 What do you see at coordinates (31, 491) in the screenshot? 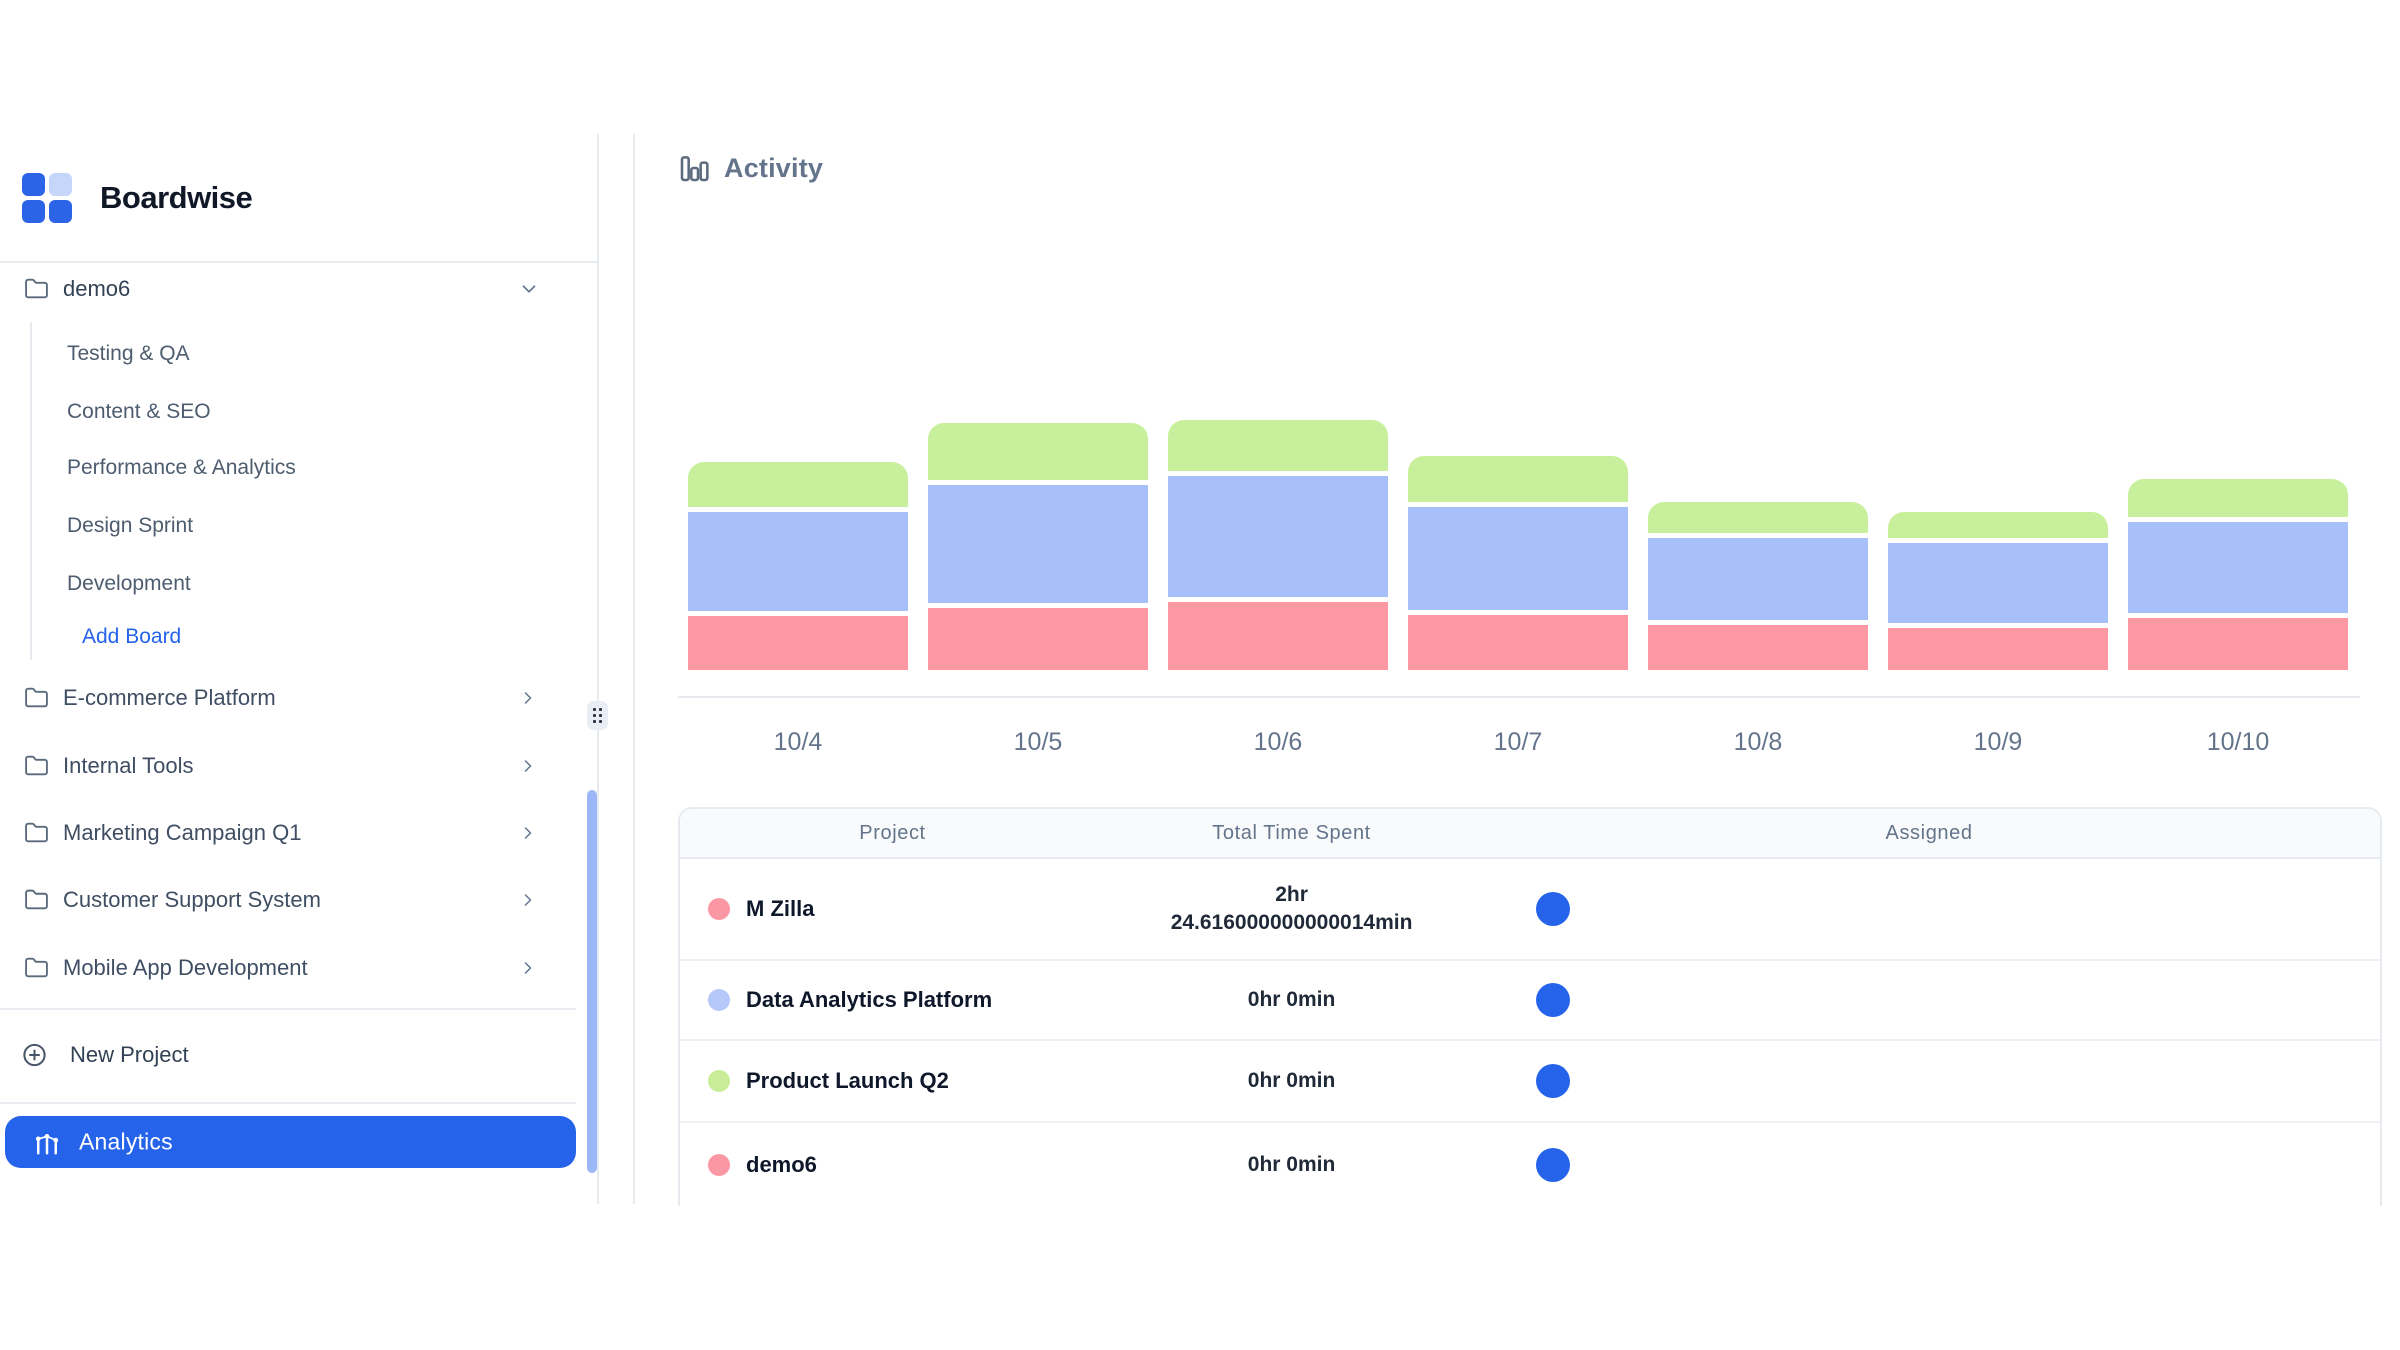
I see `board-indent-guide` at bounding box center [31, 491].